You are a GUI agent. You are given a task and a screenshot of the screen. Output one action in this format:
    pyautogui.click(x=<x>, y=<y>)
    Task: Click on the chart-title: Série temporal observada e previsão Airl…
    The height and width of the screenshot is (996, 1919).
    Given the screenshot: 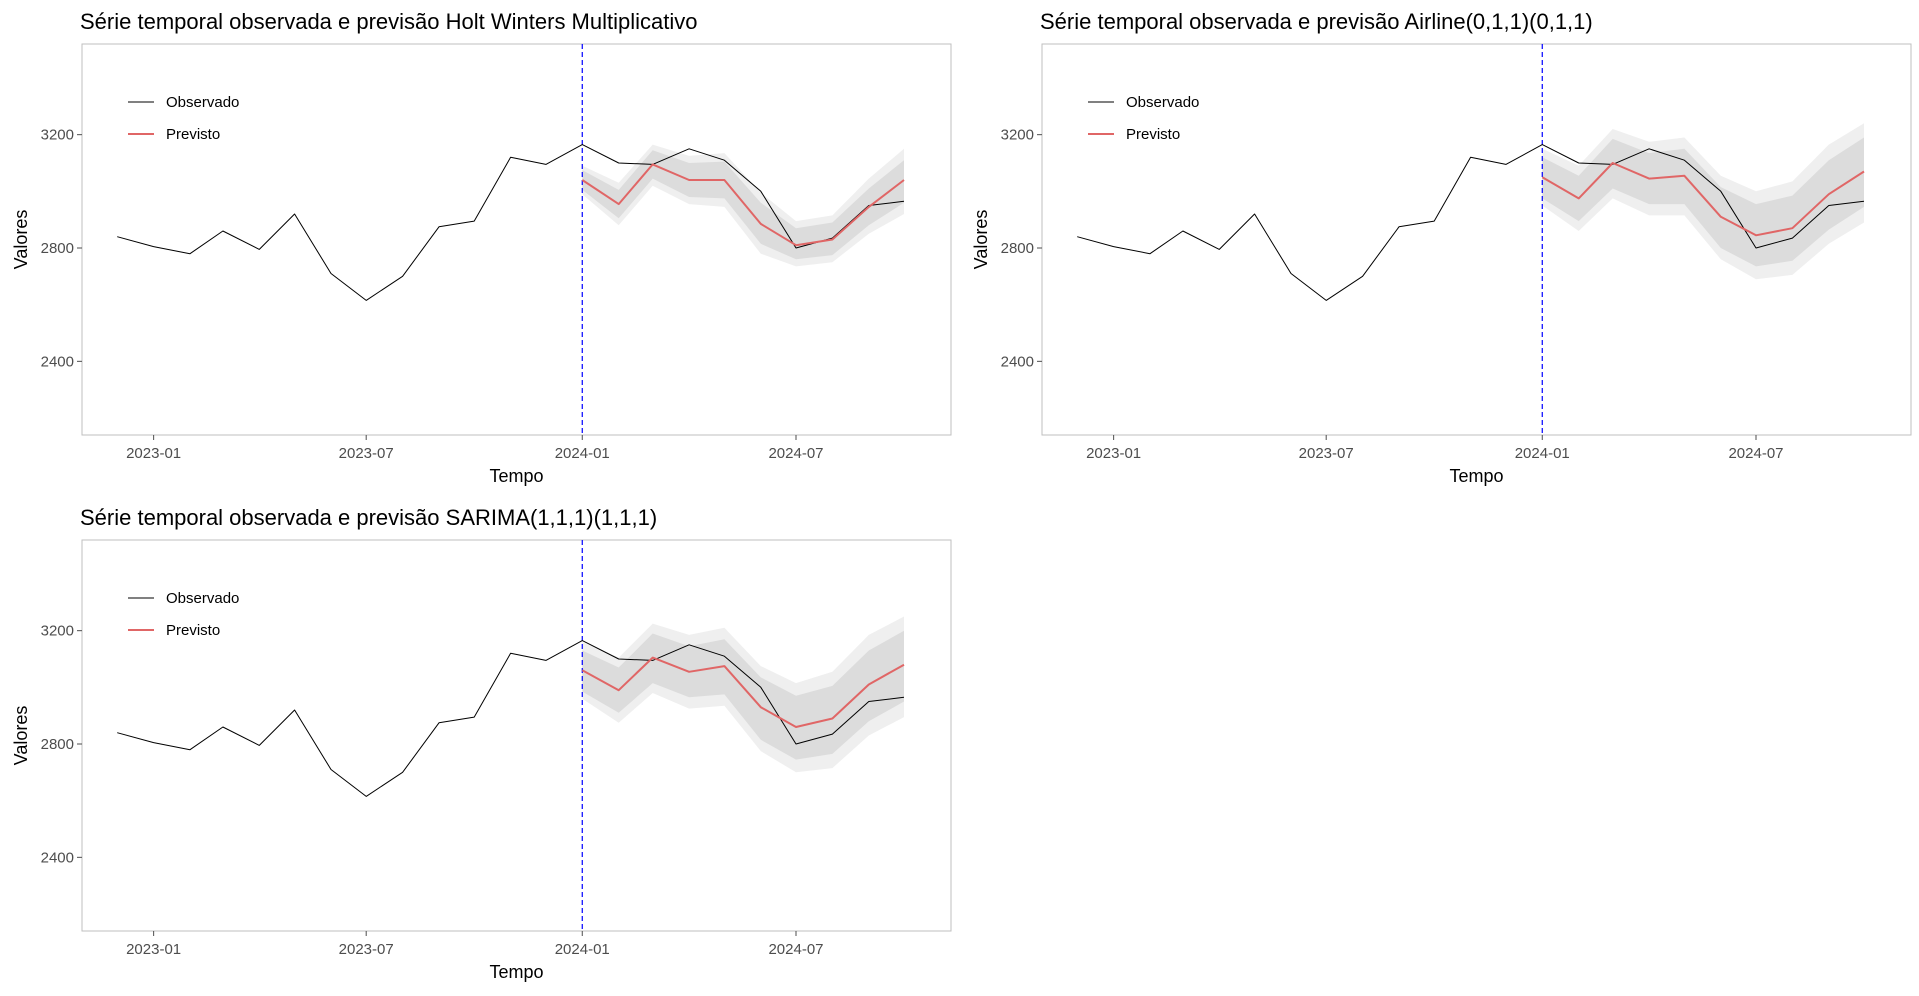 What is the action you would take?
    pyautogui.click(x=1316, y=21)
    